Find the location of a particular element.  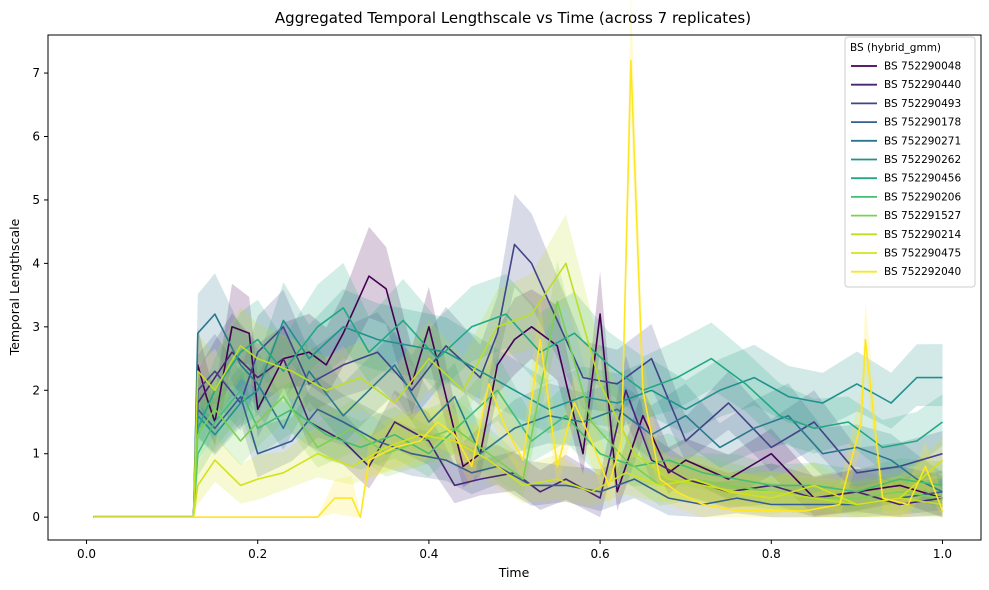

legend-label: BS 752290440 is located at coordinates (922, 85).